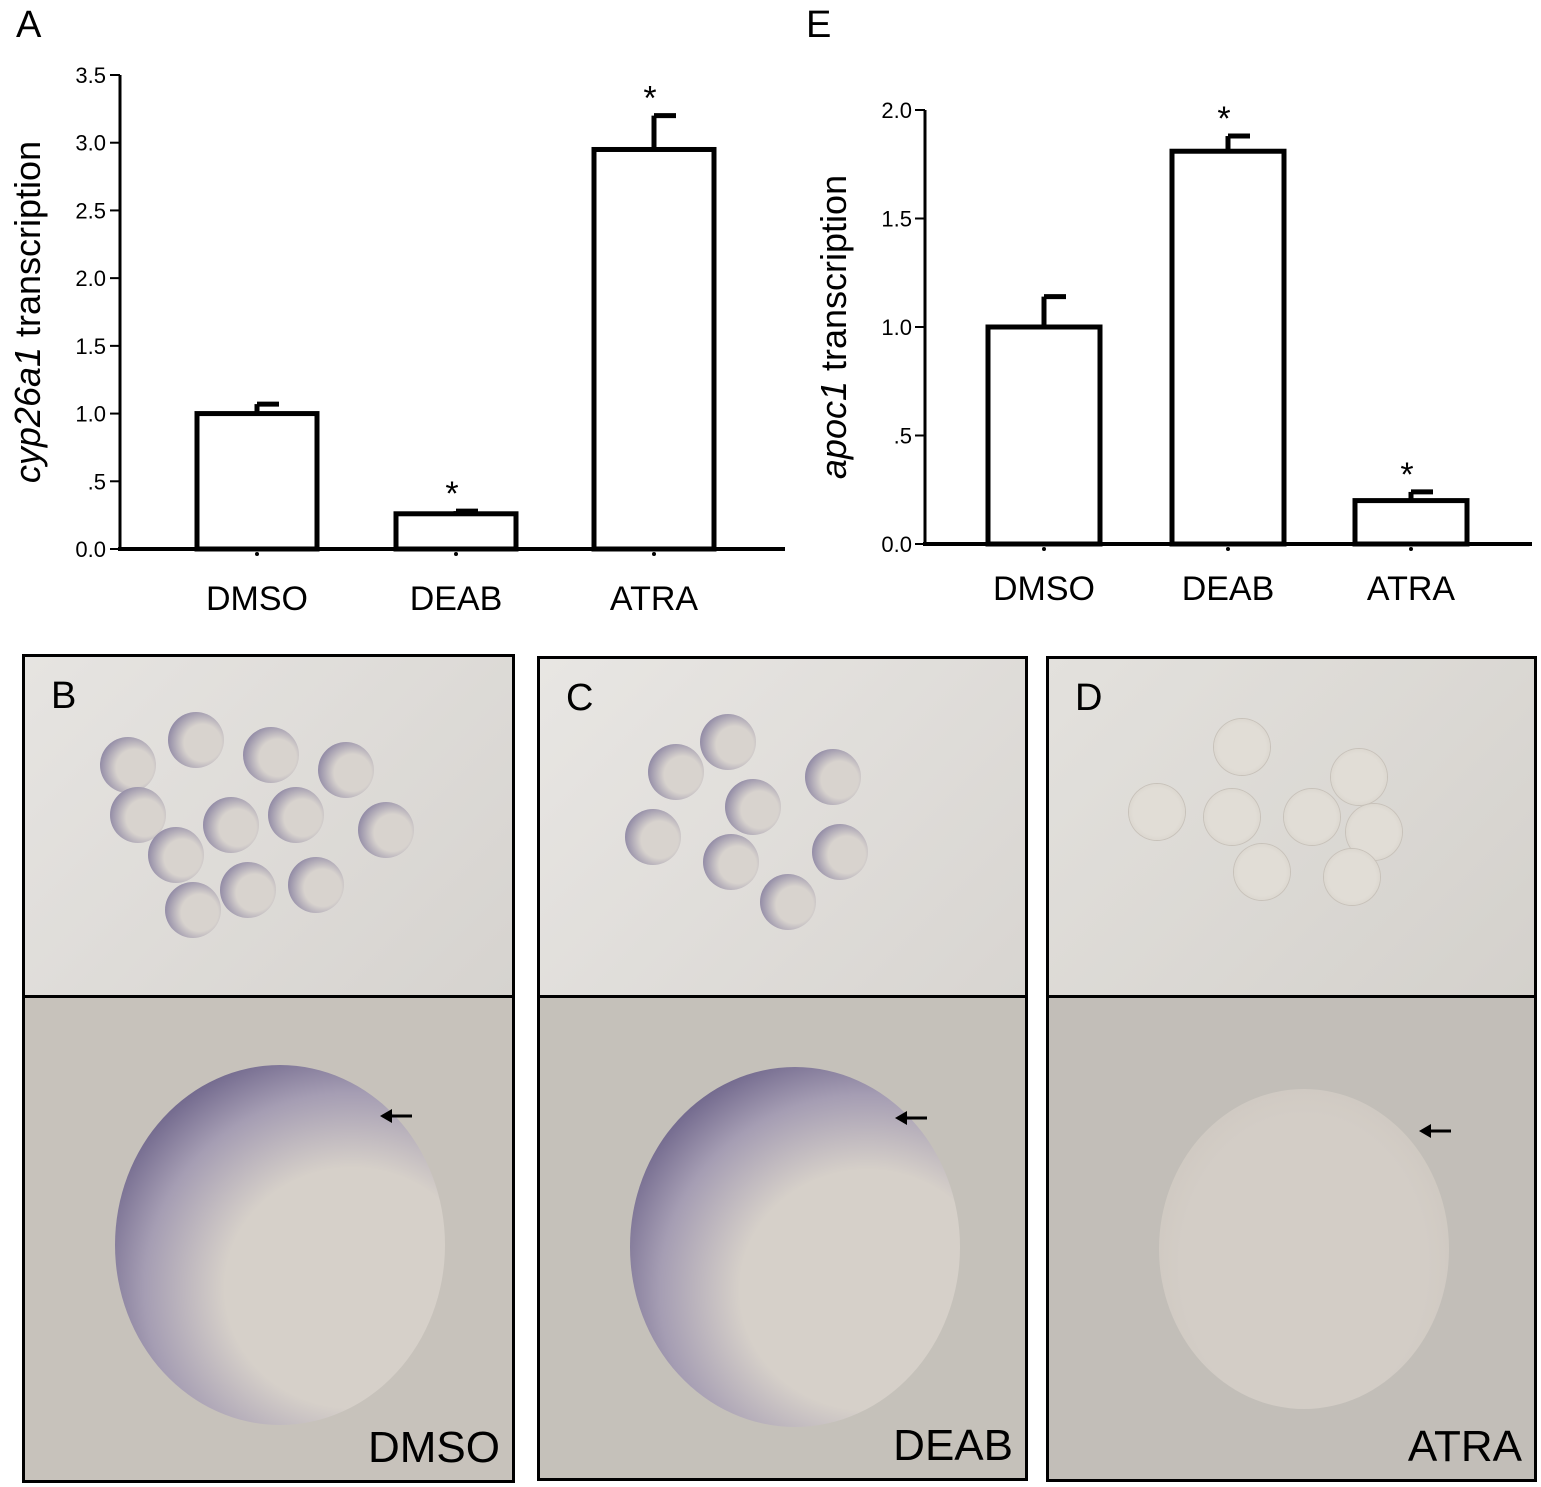 The height and width of the screenshot is (1487, 1541). Describe the element at coordinates (580, 698) in the screenshot. I see `photo-label-c: C` at that location.